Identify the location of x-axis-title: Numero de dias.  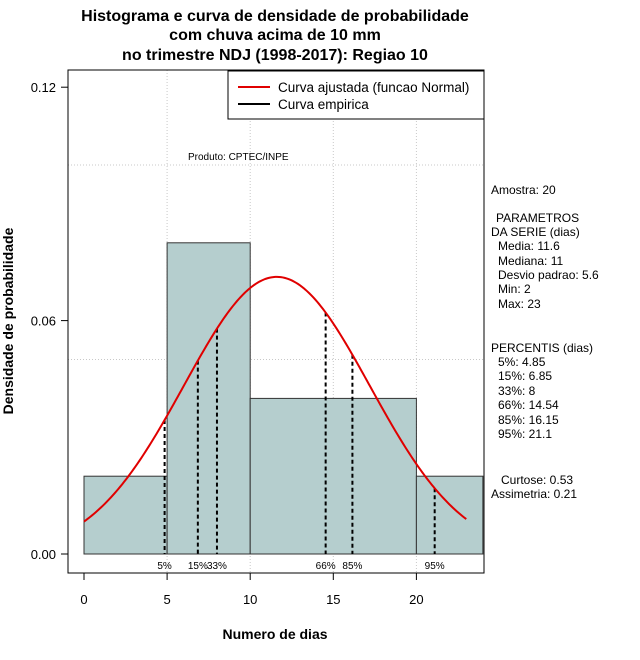
(274, 634).